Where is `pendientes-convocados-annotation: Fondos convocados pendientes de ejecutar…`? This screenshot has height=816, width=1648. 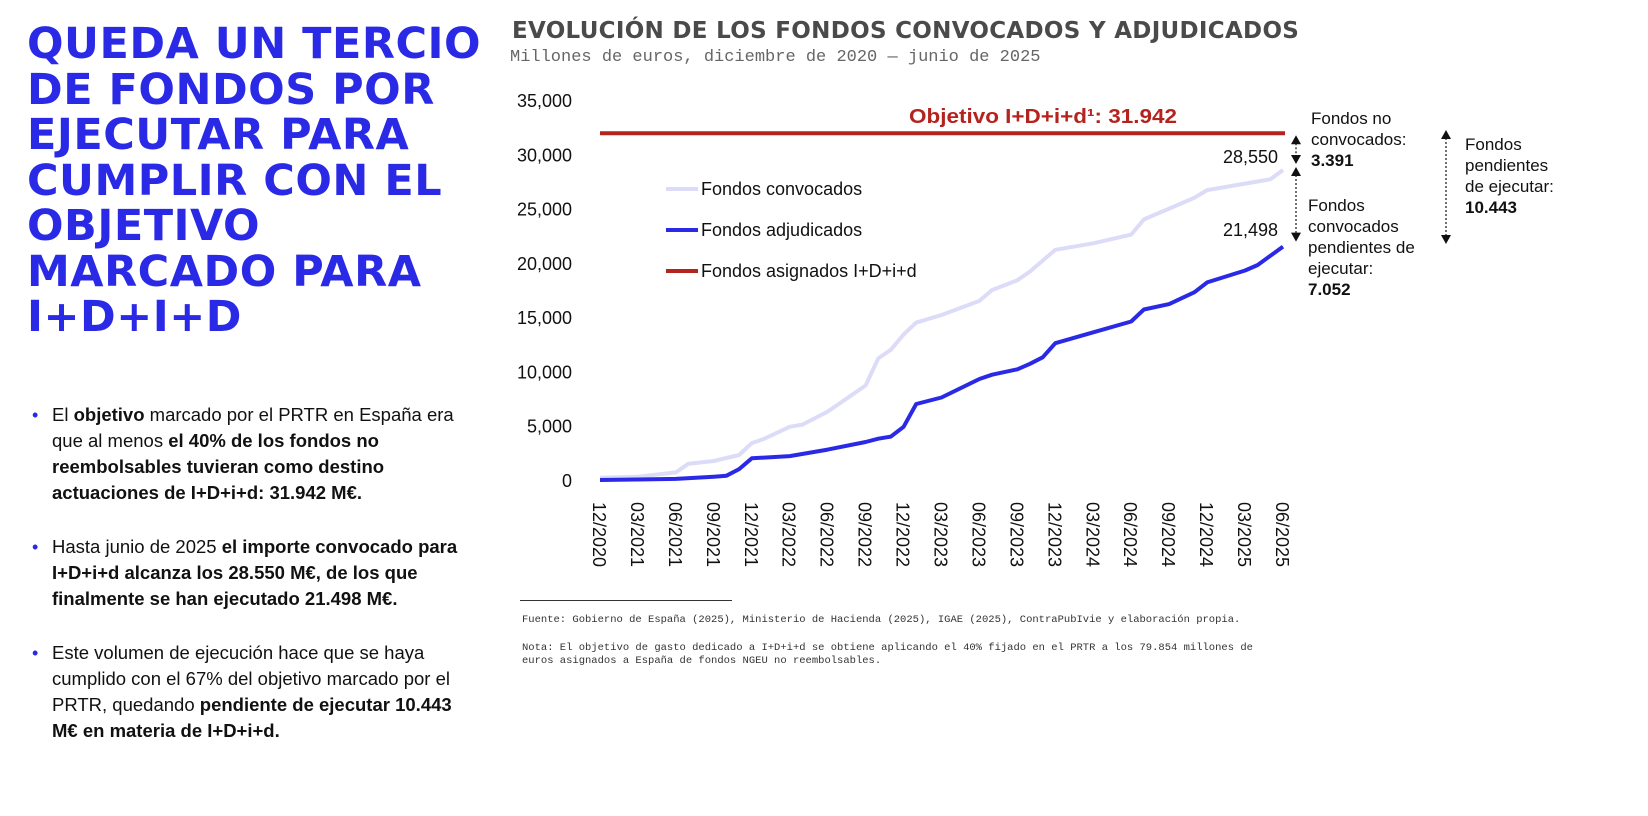 pendientes-convocados-annotation: Fondos convocados pendientes de ejecutar… is located at coordinates (1378, 247).